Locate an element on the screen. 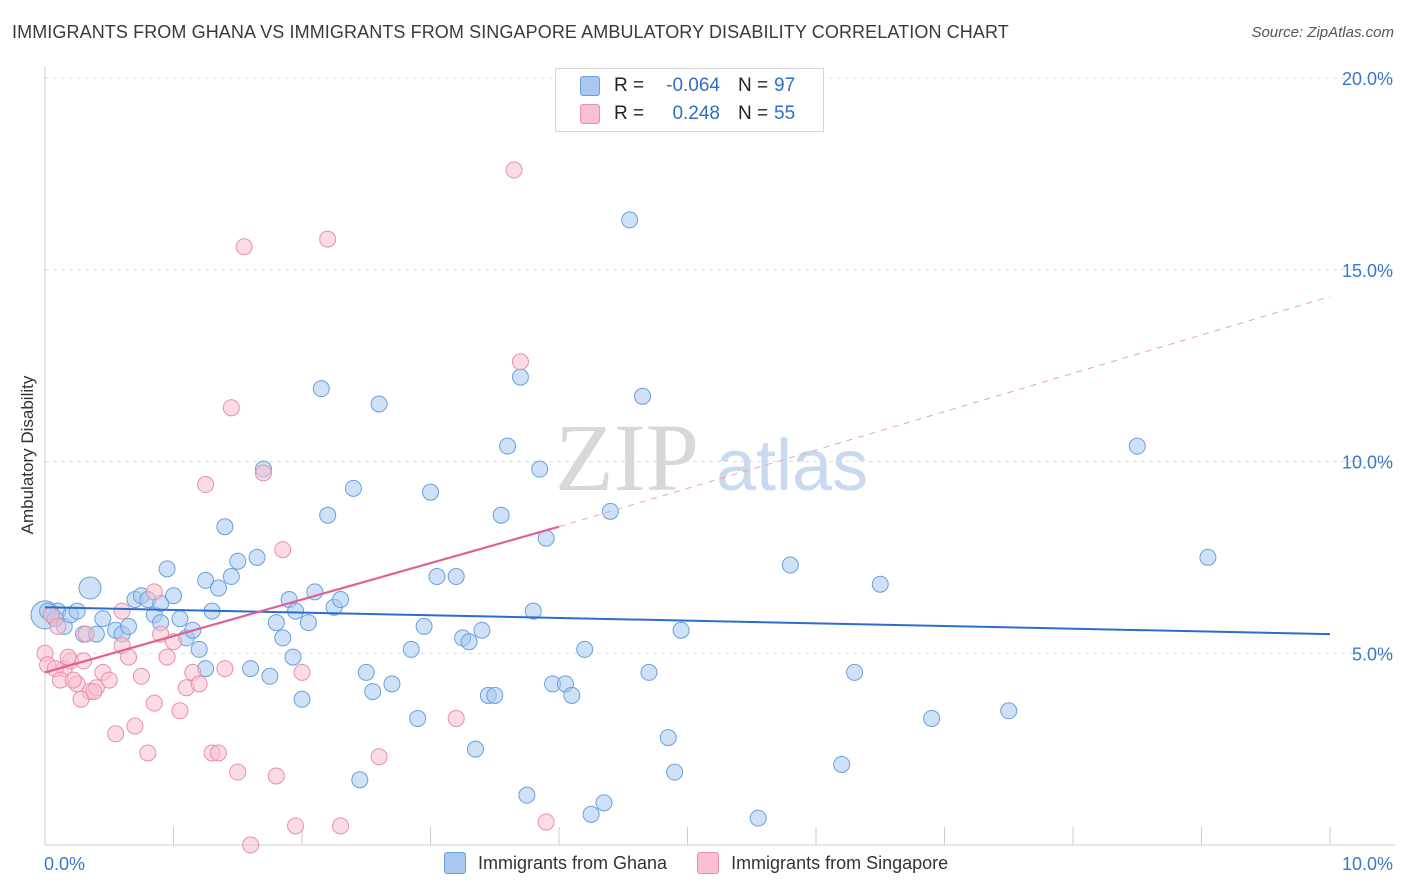 Image resolution: width=1406 pixels, height=892 pixels. legend-item-singapore: Immigrants from Singapore is located at coordinates (822, 863).